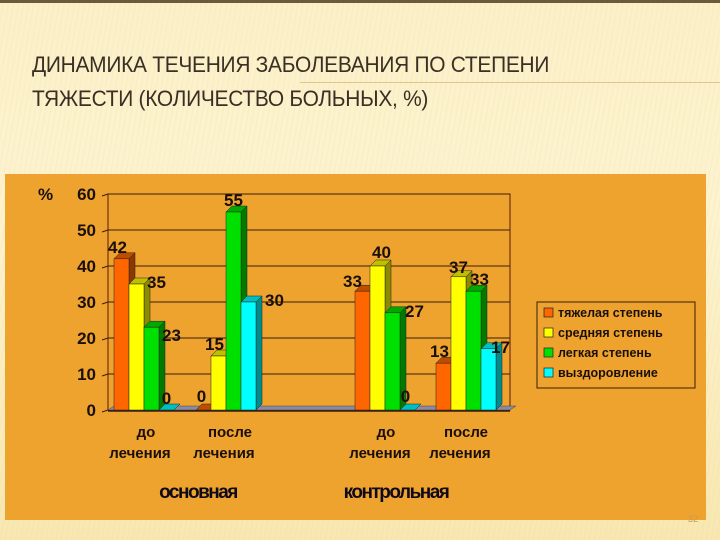  Describe the element at coordinates (230, 98) in the screenshot. I see `title-line-2: ТЯЖЕСТИ (КОЛИЧЕСТВО БОЛЬНЫХ, %)` at that location.